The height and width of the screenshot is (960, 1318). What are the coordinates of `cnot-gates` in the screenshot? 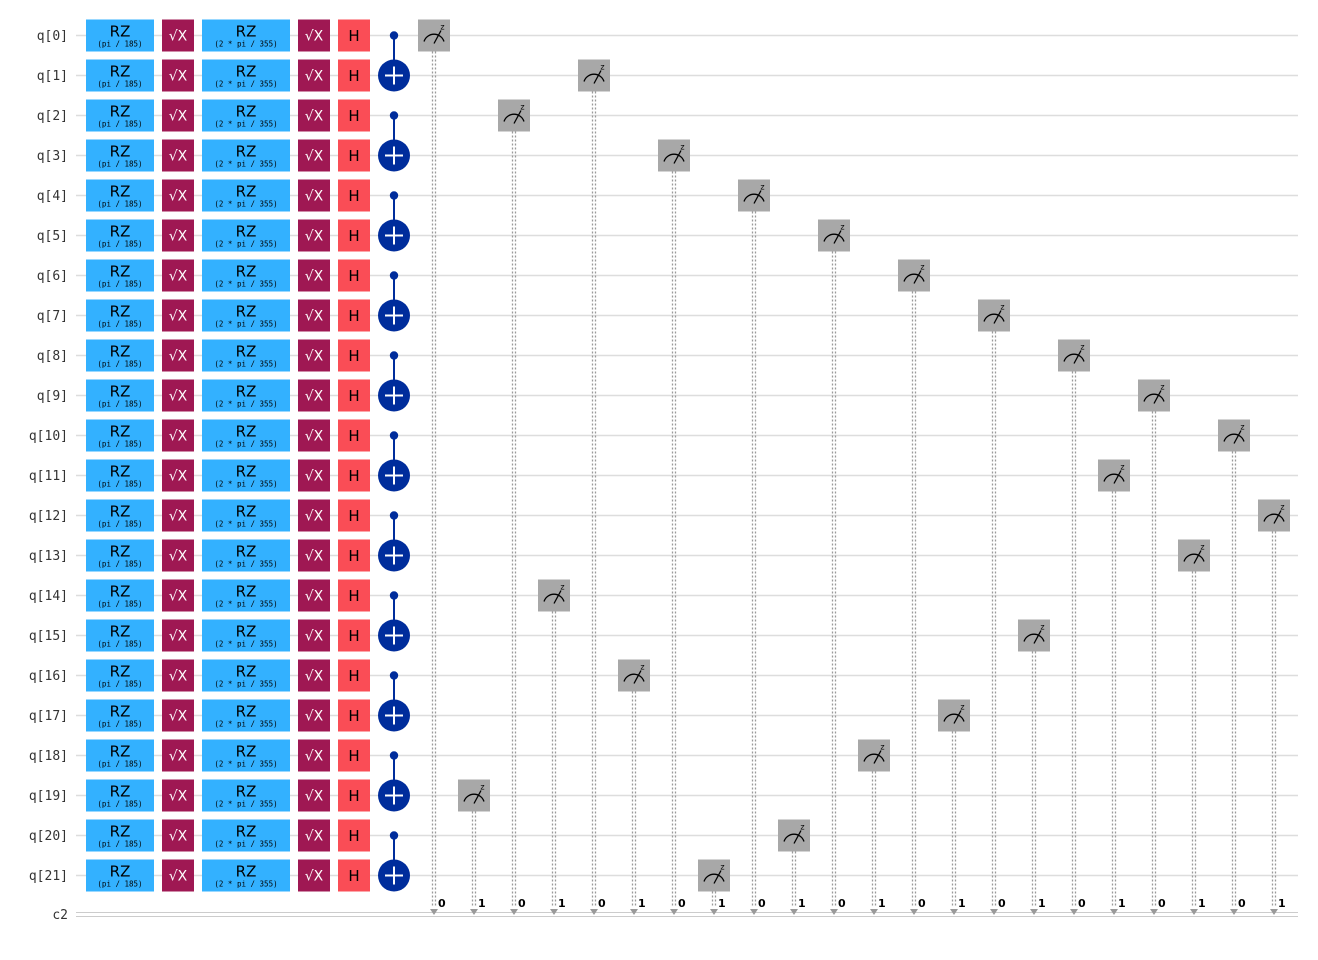 It's located at (394, 461).